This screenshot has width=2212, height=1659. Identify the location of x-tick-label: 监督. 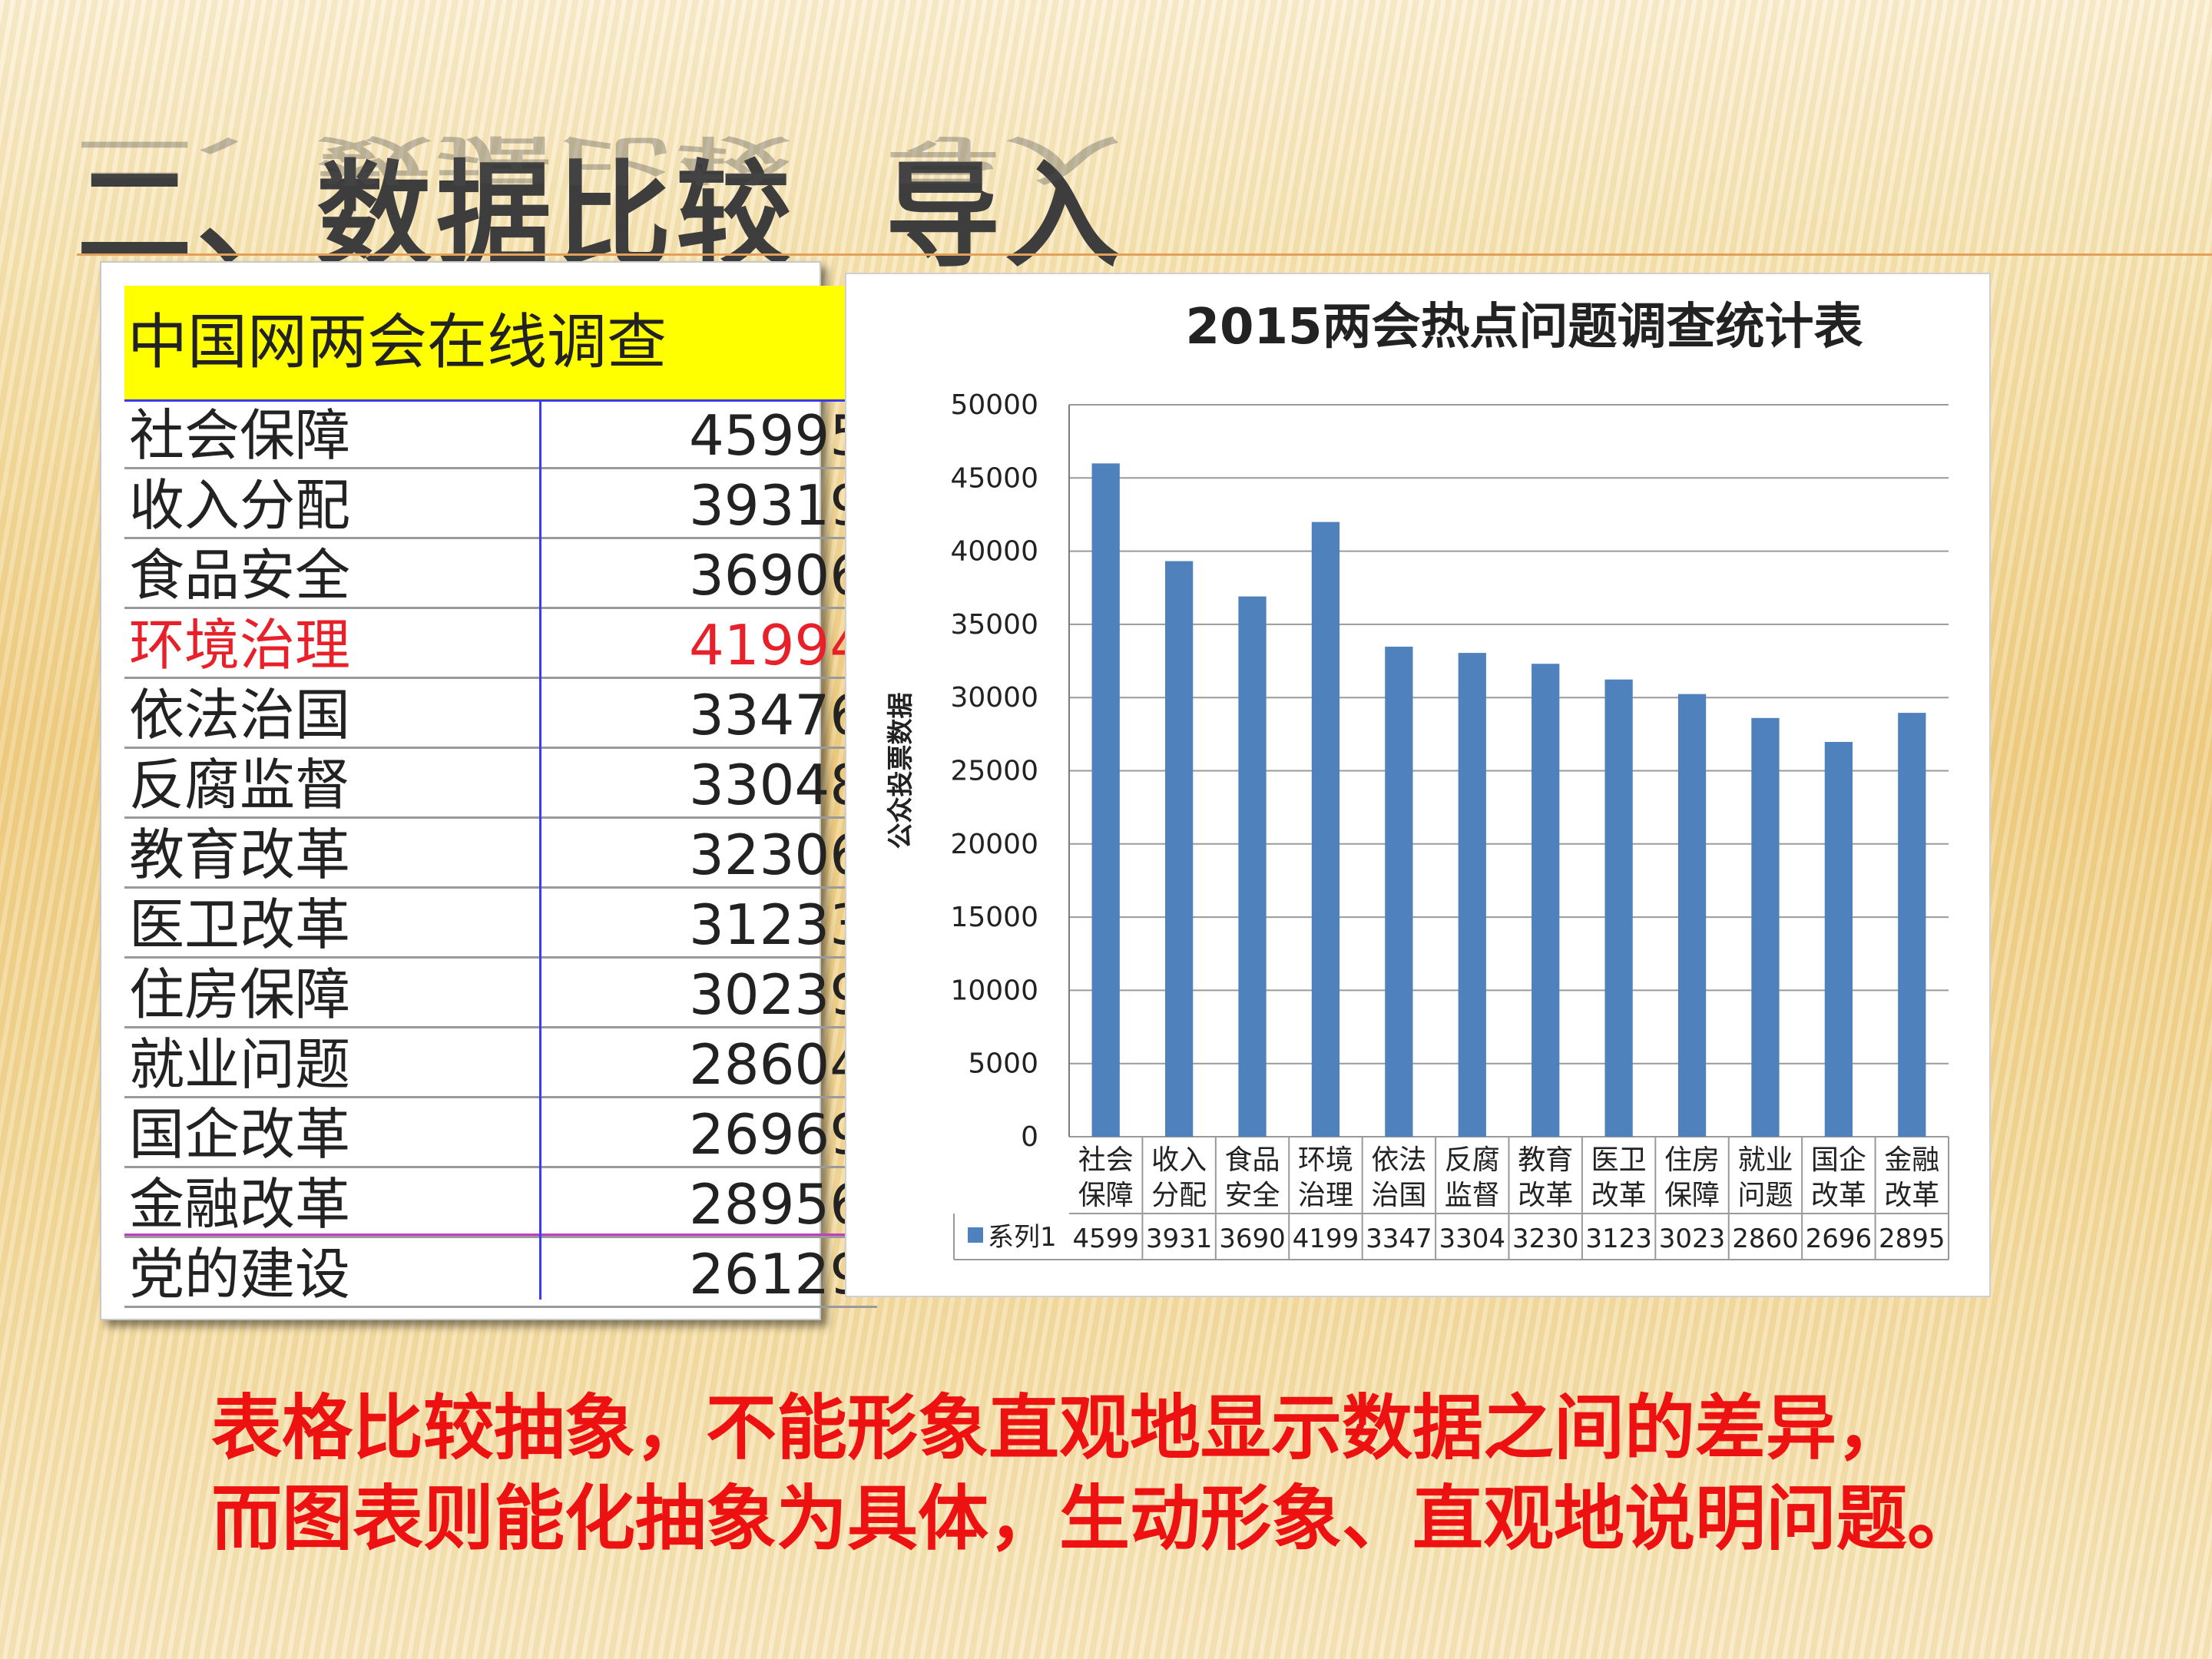
(1473, 1195).